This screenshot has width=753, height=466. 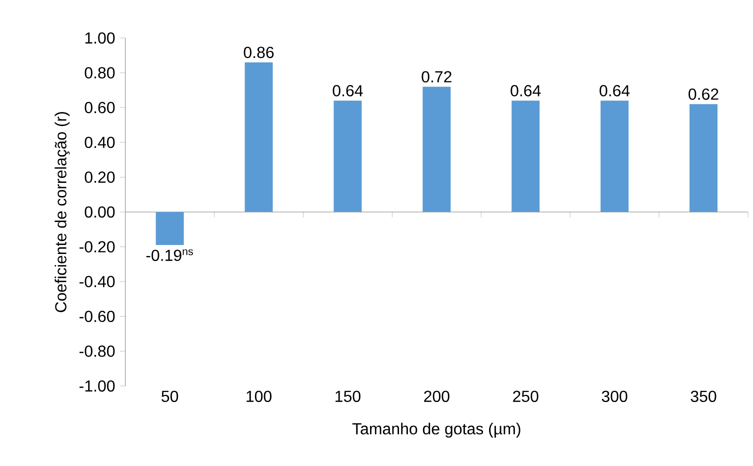 What do you see at coordinates (169, 255) in the screenshot?
I see `data-label: -0.19$^{ns}$` at bounding box center [169, 255].